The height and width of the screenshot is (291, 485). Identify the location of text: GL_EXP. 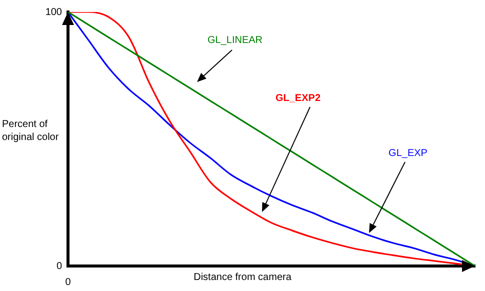
(408, 153).